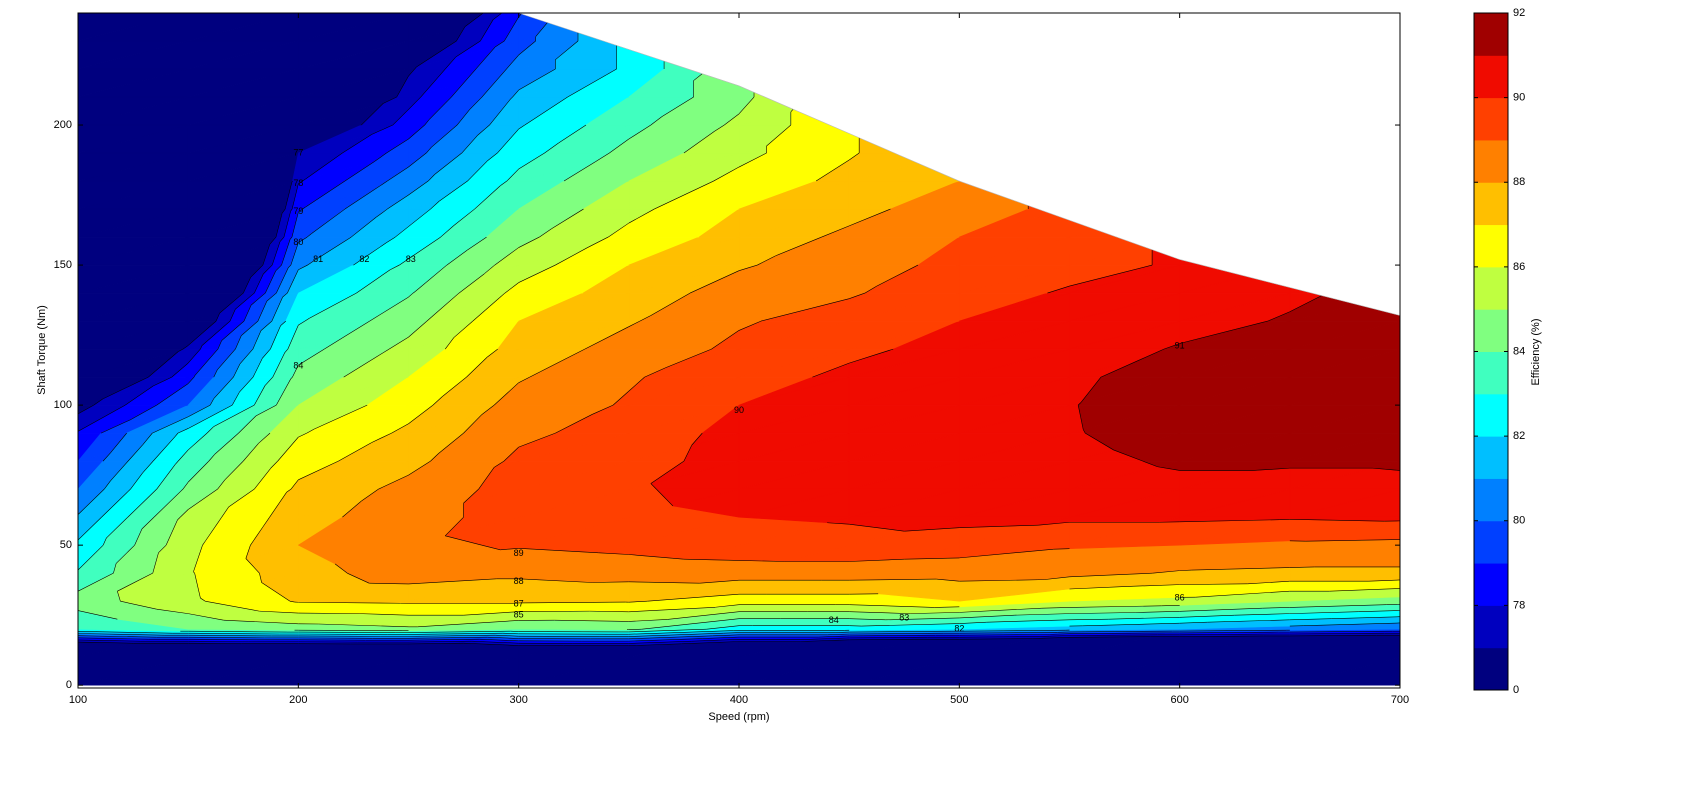 The height and width of the screenshot is (802, 1707). What do you see at coordinates (834, 620) in the screenshot?
I see `contour-label: 84` at bounding box center [834, 620].